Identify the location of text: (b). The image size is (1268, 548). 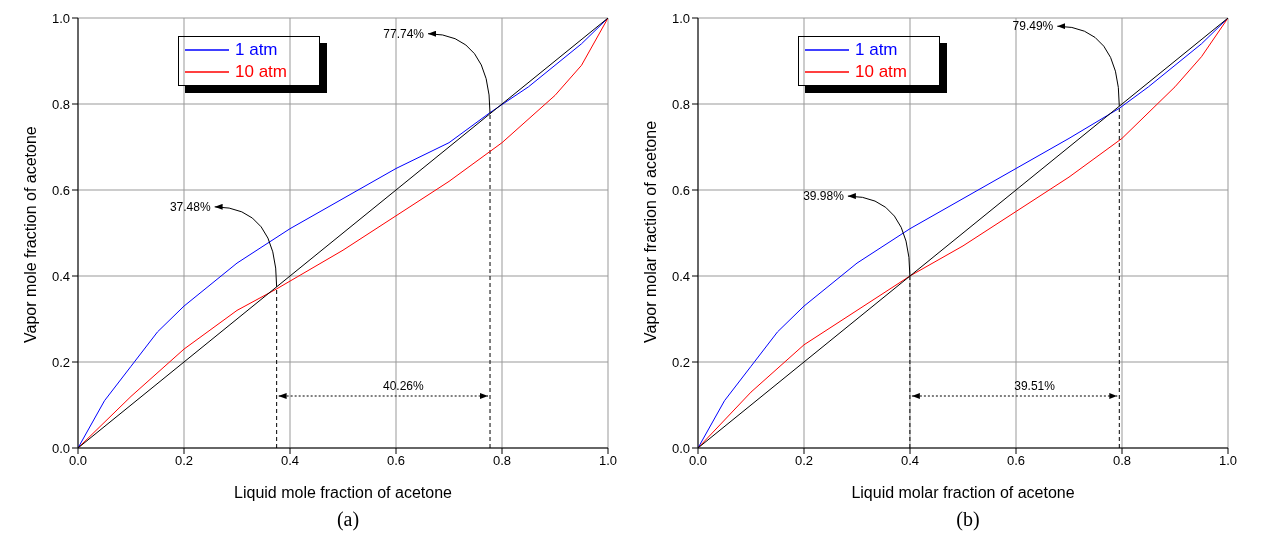
(968, 519).